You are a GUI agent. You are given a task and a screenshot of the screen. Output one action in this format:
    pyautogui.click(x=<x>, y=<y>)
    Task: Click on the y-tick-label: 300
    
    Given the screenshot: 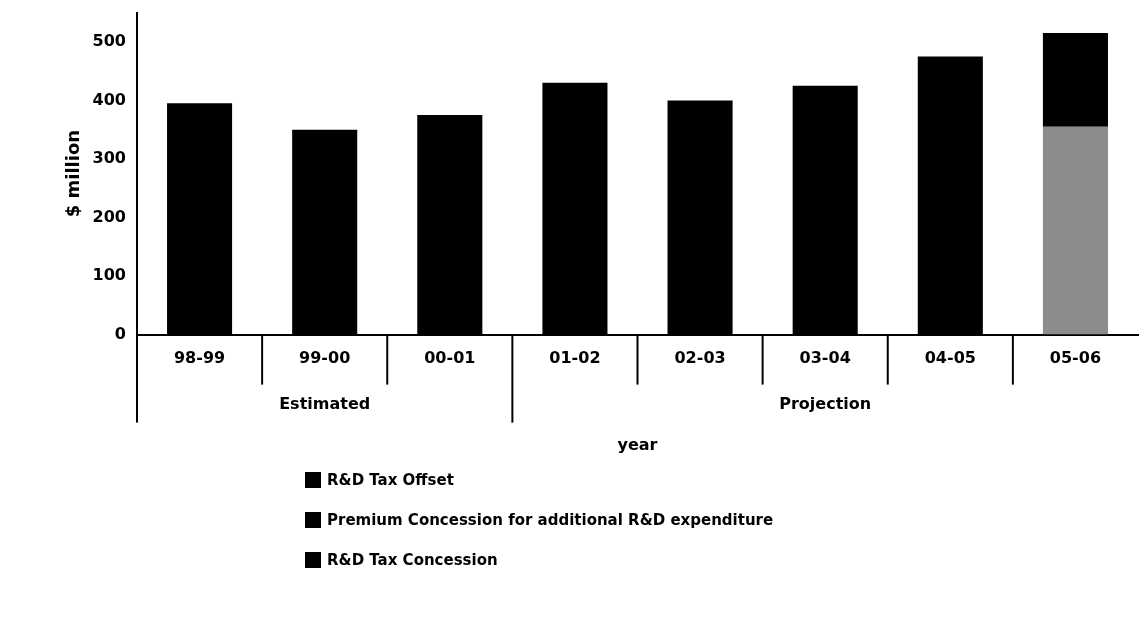 What is the action you would take?
    pyautogui.click(x=109, y=158)
    